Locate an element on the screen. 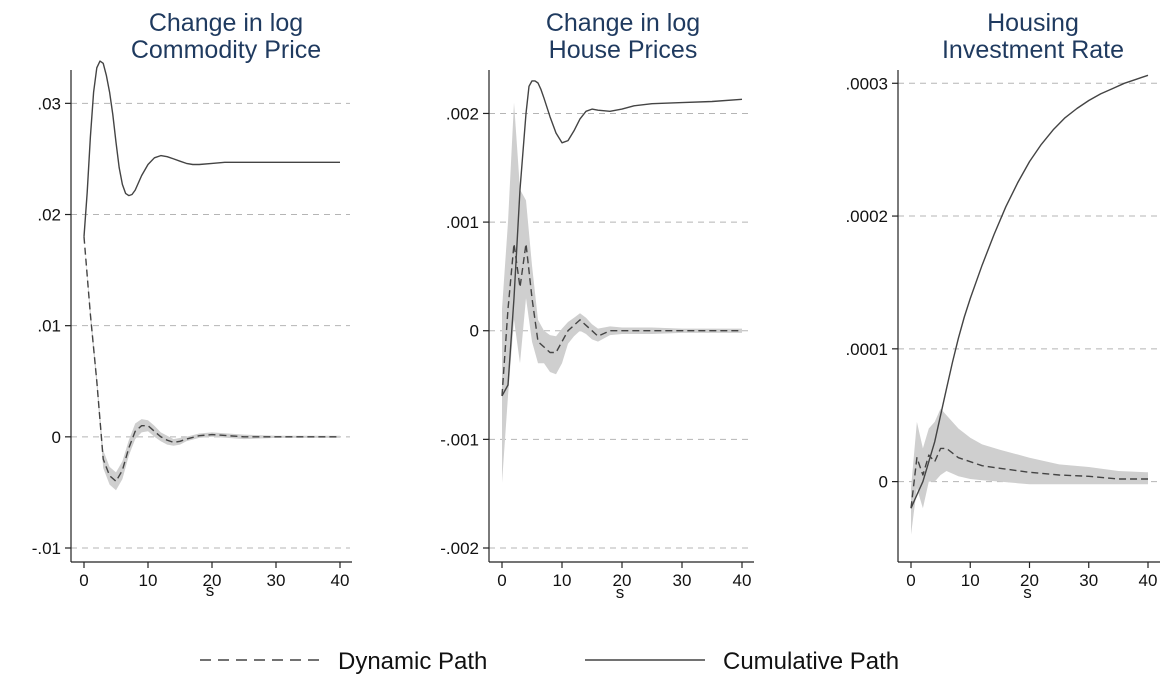 The image size is (1169, 677). chart-title-line: House Prices is located at coordinates (623, 50).